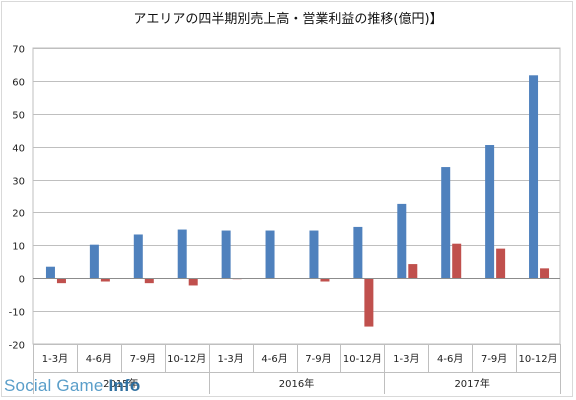 The width and height of the screenshot is (576, 400). I want to click on year-group-label: 2015年, so click(120, 383).